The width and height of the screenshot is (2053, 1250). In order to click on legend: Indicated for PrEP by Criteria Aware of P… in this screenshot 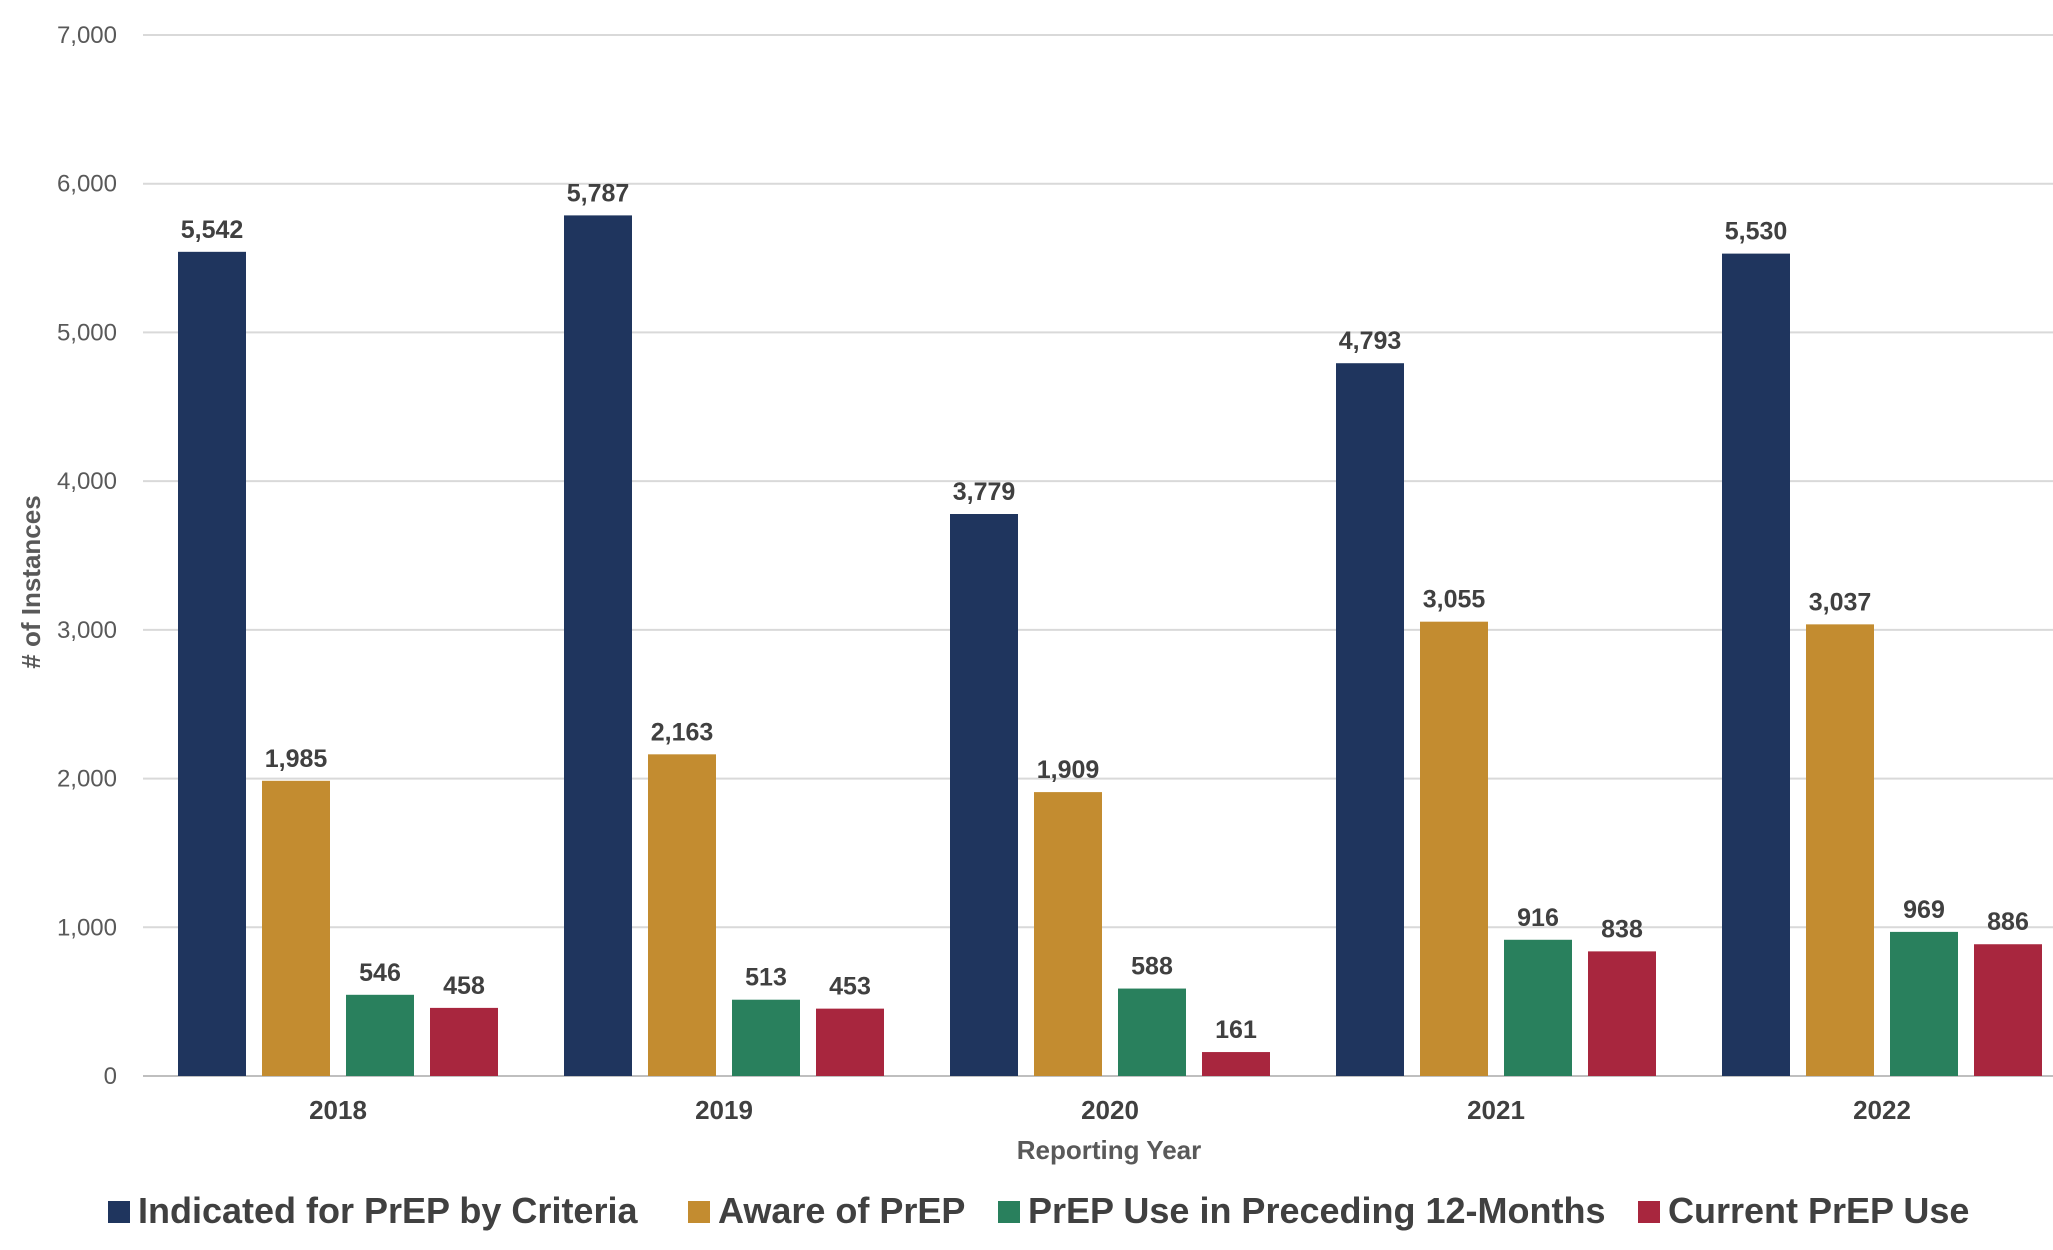, I will do `click(1038, 1210)`.